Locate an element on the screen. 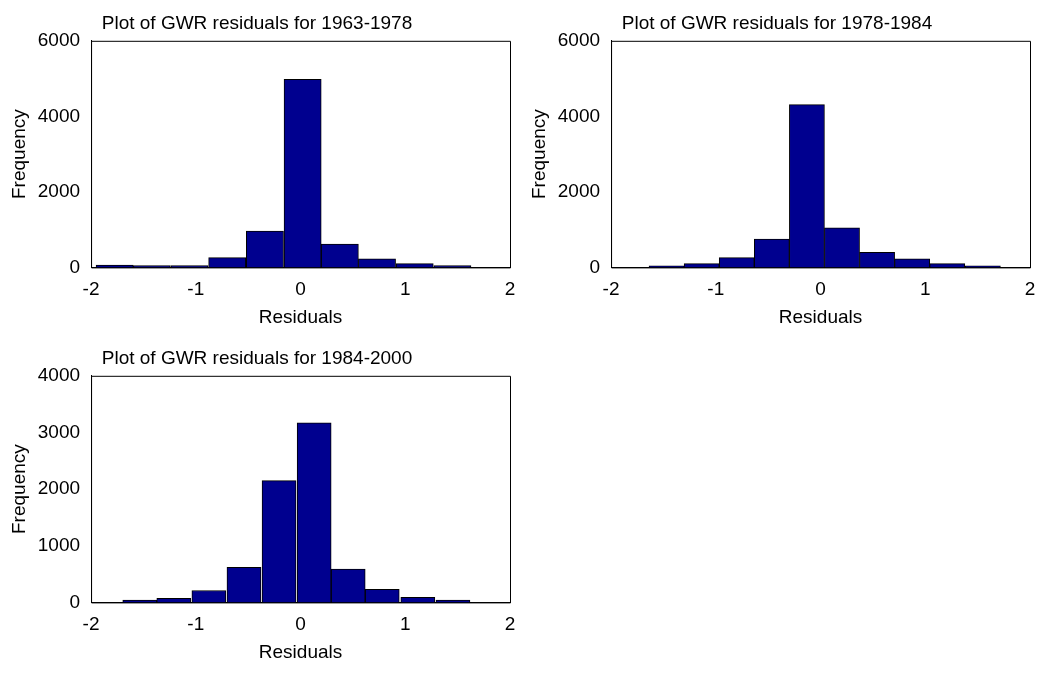 The image size is (1056, 675). chart-title: Plot of GWR residuals for 1984-2000 is located at coordinates (257, 357).